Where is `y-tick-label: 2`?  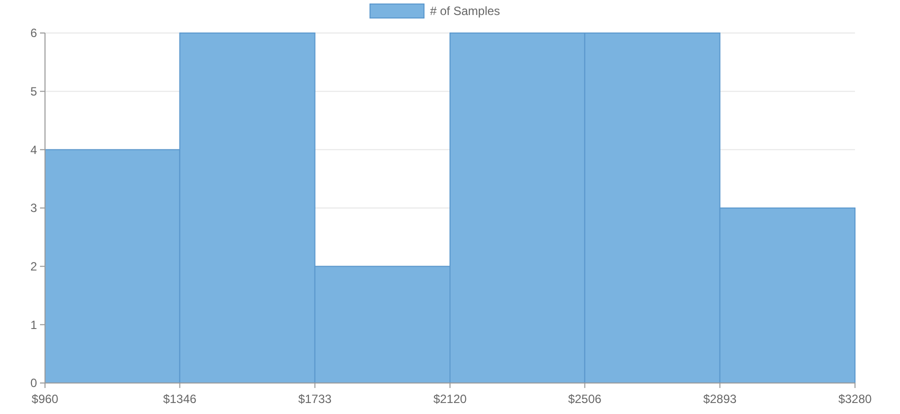 y-tick-label: 2 is located at coordinates (34, 267).